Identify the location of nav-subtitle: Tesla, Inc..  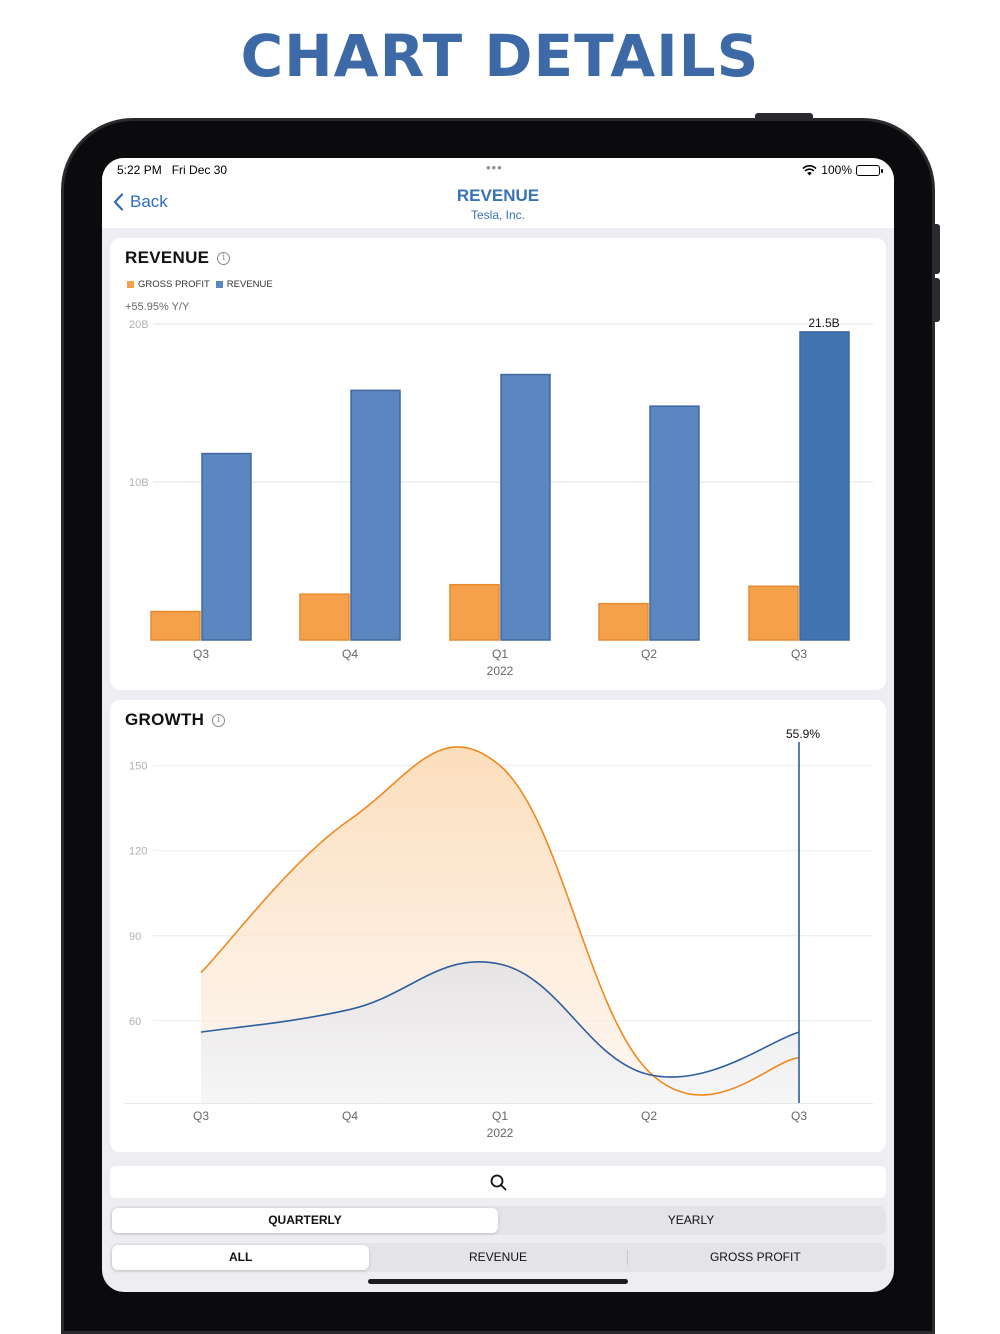
(498, 215).